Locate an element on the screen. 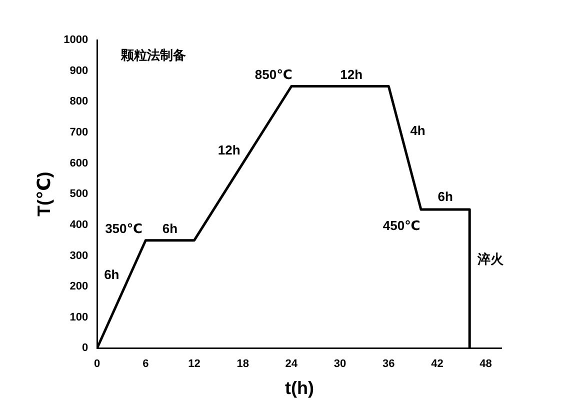 Image resolution: width=588 pixels, height=416 pixels. annotation: 4h is located at coordinates (418, 130).